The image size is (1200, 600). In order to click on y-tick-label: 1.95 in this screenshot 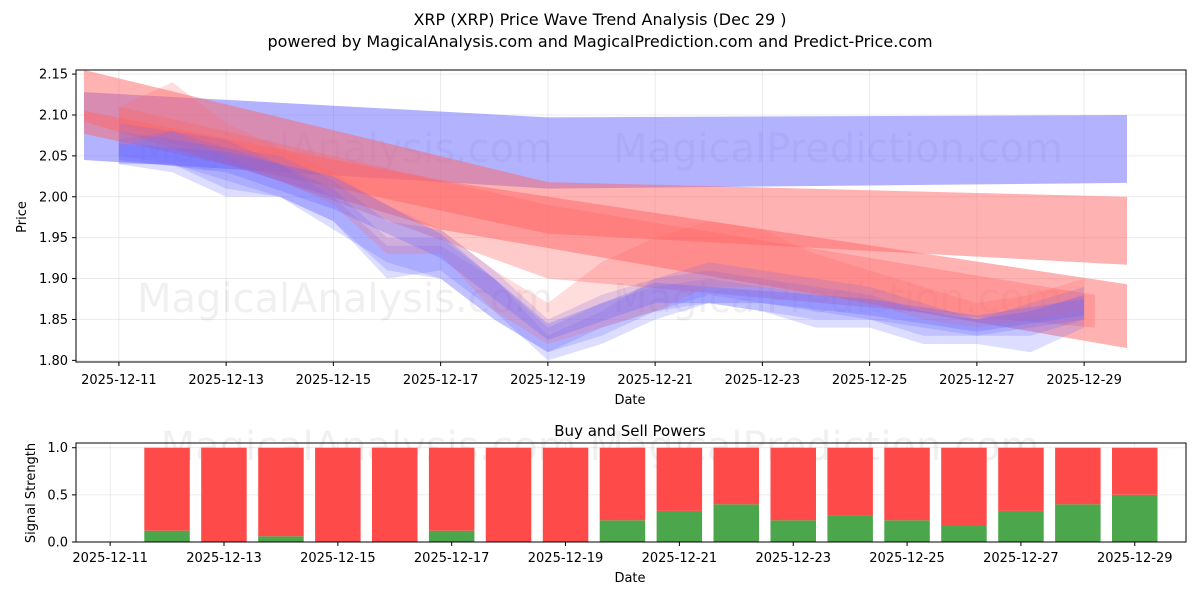, I will do `click(53, 238)`.